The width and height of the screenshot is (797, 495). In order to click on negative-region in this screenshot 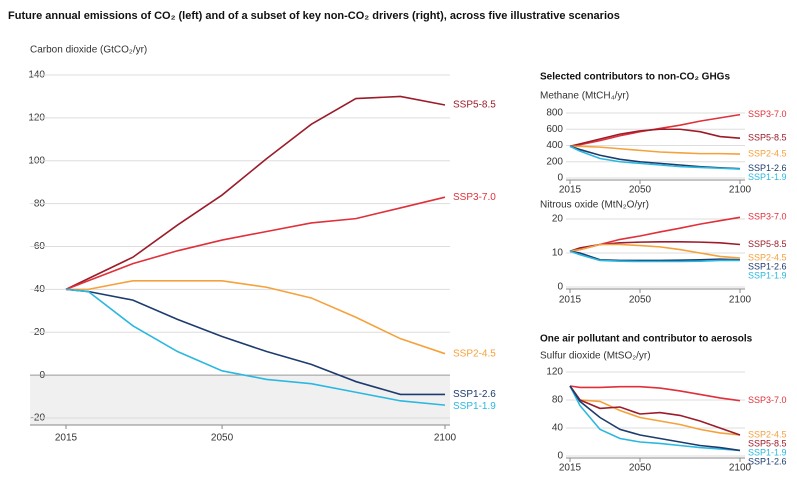, I will do `click(240, 400)`.